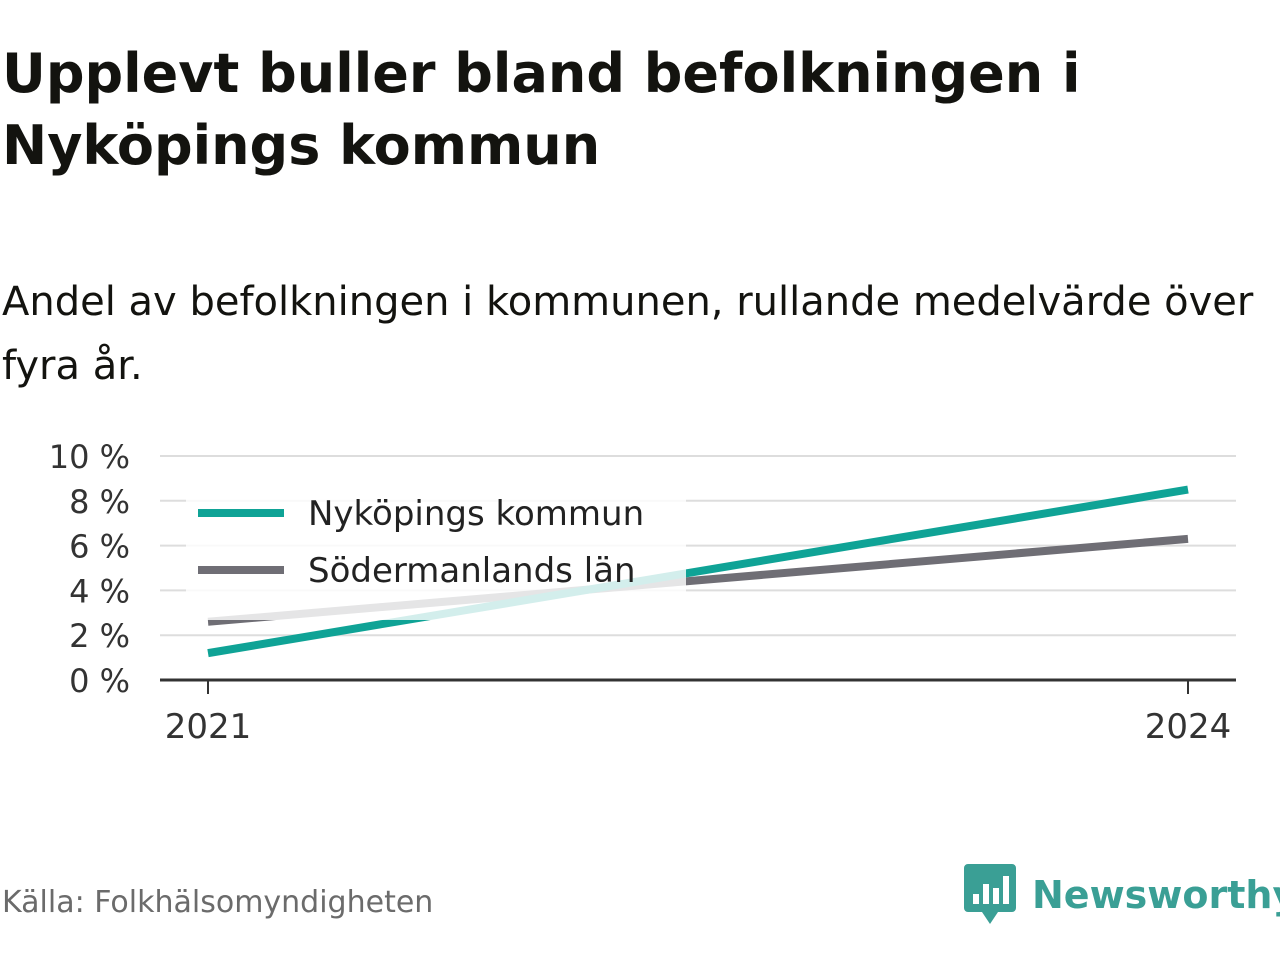 The image size is (1280, 960). What do you see at coordinates (89, 457) in the screenshot?
I see `y-tick-label: 10 %` at bounding box center [89, 457].